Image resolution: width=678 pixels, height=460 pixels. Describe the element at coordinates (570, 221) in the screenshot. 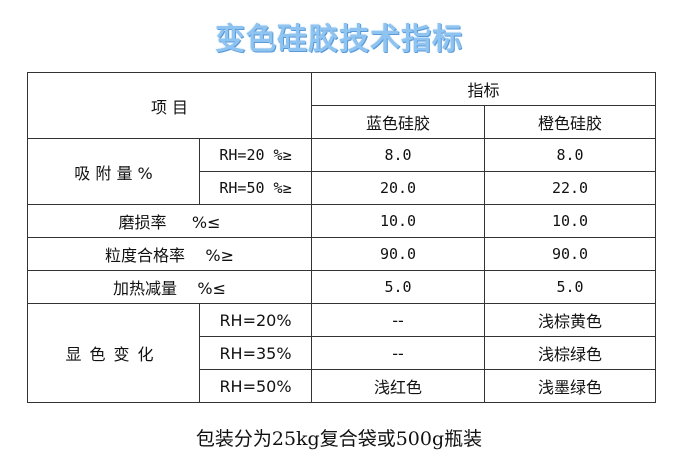

I see `orange-value: 10.0` at that location.